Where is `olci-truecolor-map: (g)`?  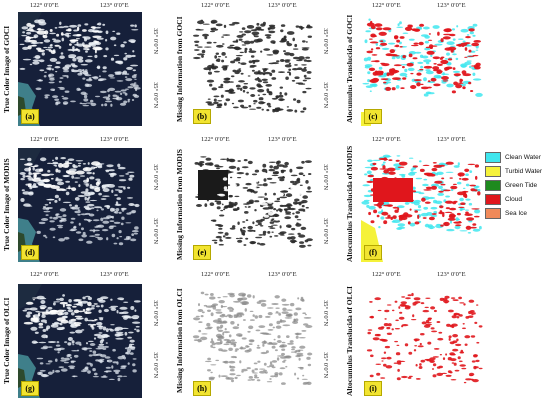
olci-truecolor-map: (g) is located at coordinates (80, 341).